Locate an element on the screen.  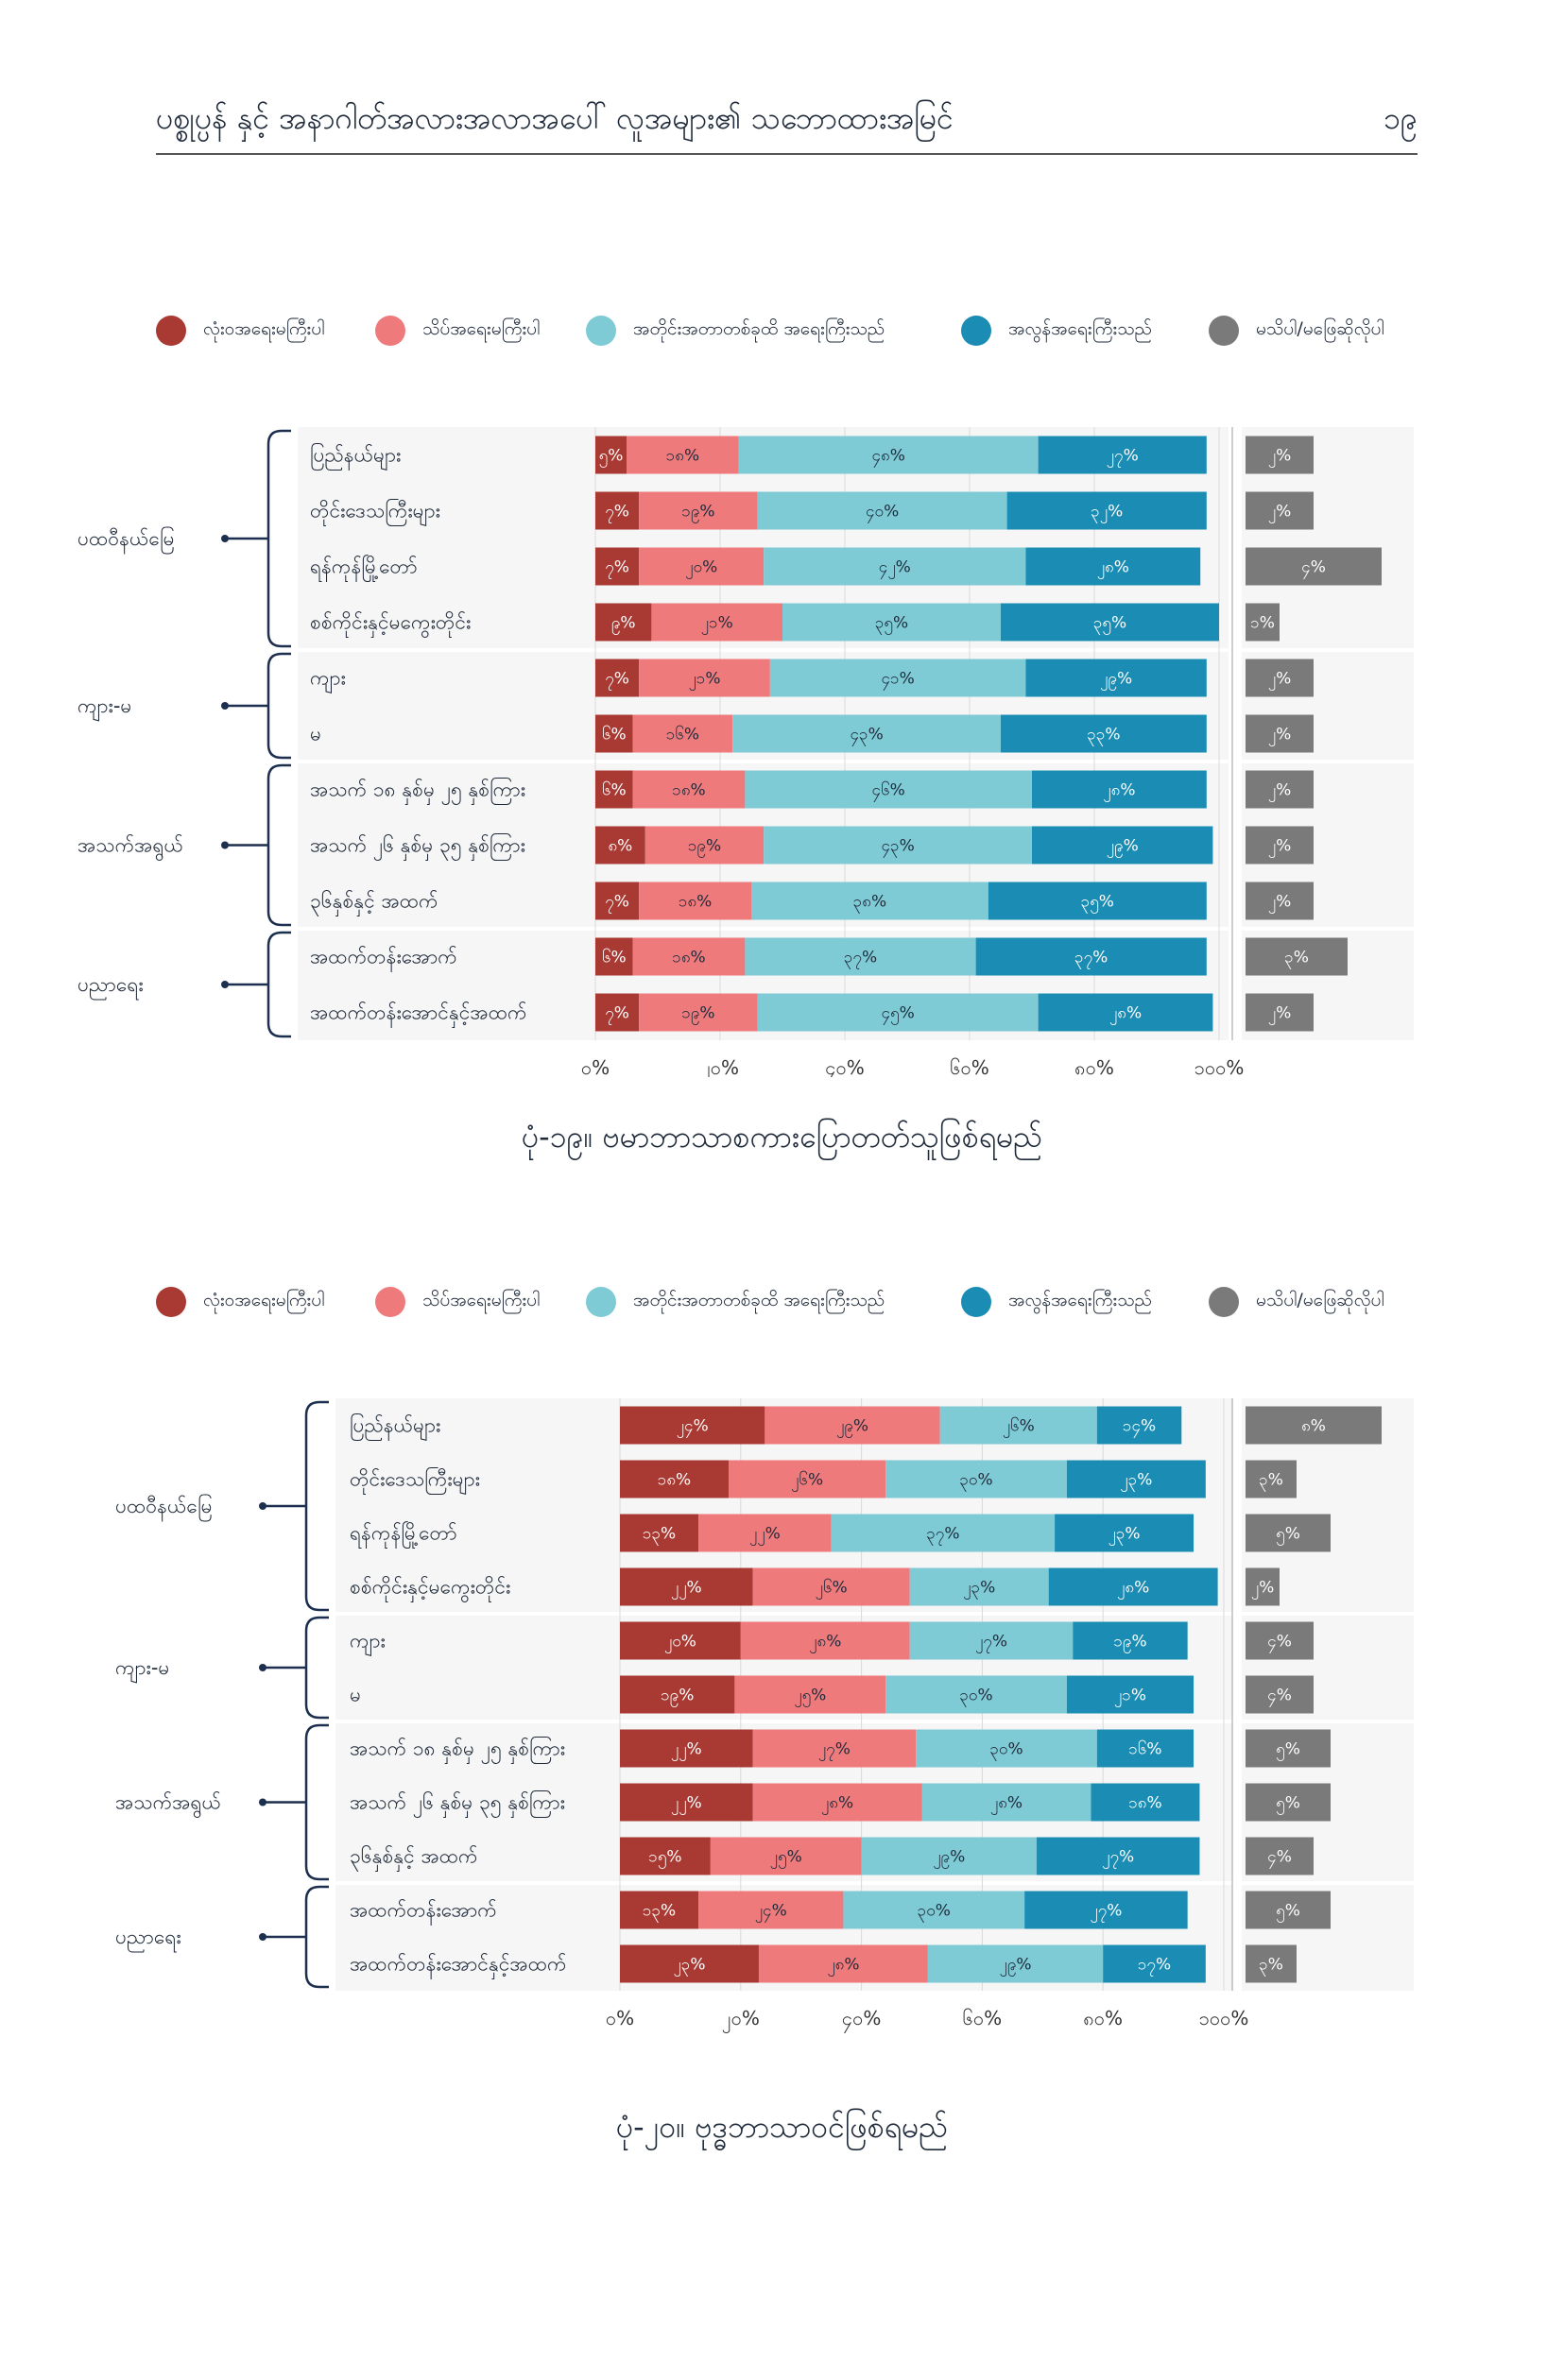
data-label: ၂၆% is located at coordinates (807, 1482).